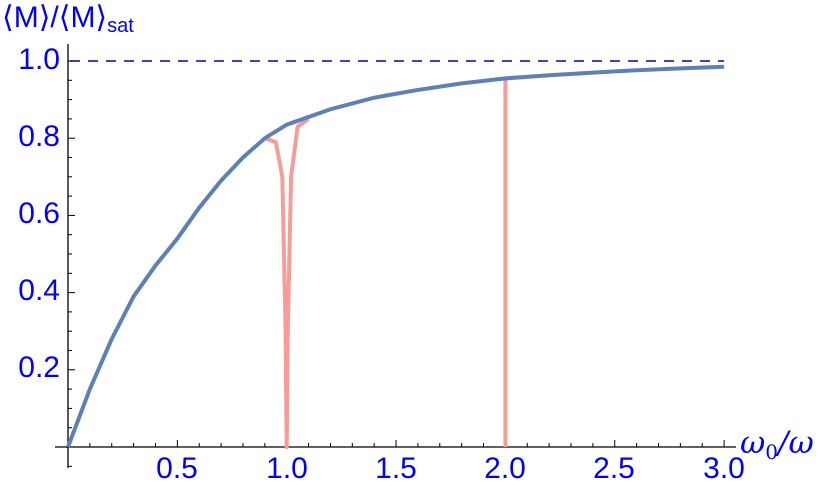  What do you see at coordinates (39, 136) in the screenshot?
I see `y-tick-label: 0.8` at bounding box center [39, 136].